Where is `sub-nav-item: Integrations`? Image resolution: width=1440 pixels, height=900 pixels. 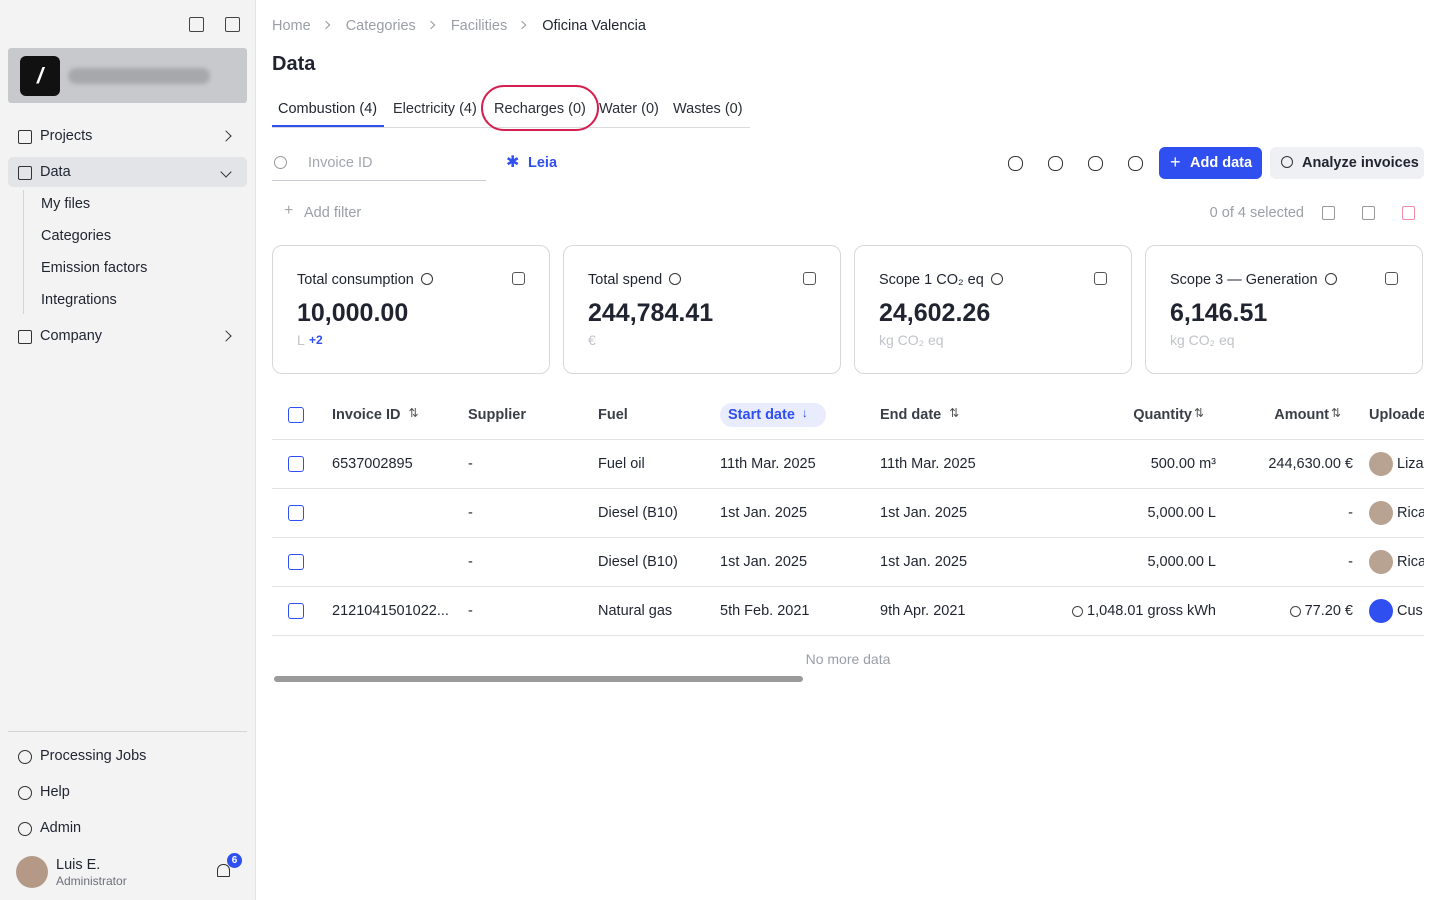 sub-nav-item: Integrations is located at coordinates (79, 300).